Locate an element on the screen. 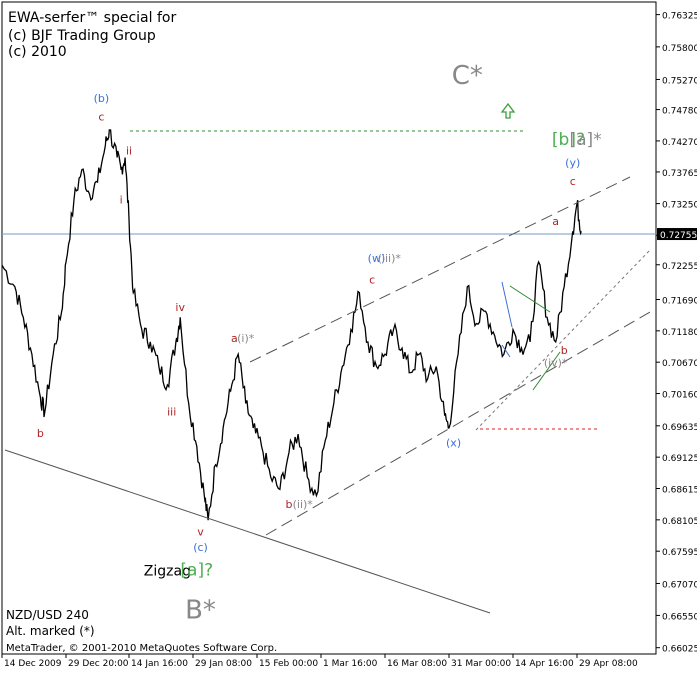 The height and width of the screenshot is (674, 697). wave-label: (x) is located at coordinates (453, 442).